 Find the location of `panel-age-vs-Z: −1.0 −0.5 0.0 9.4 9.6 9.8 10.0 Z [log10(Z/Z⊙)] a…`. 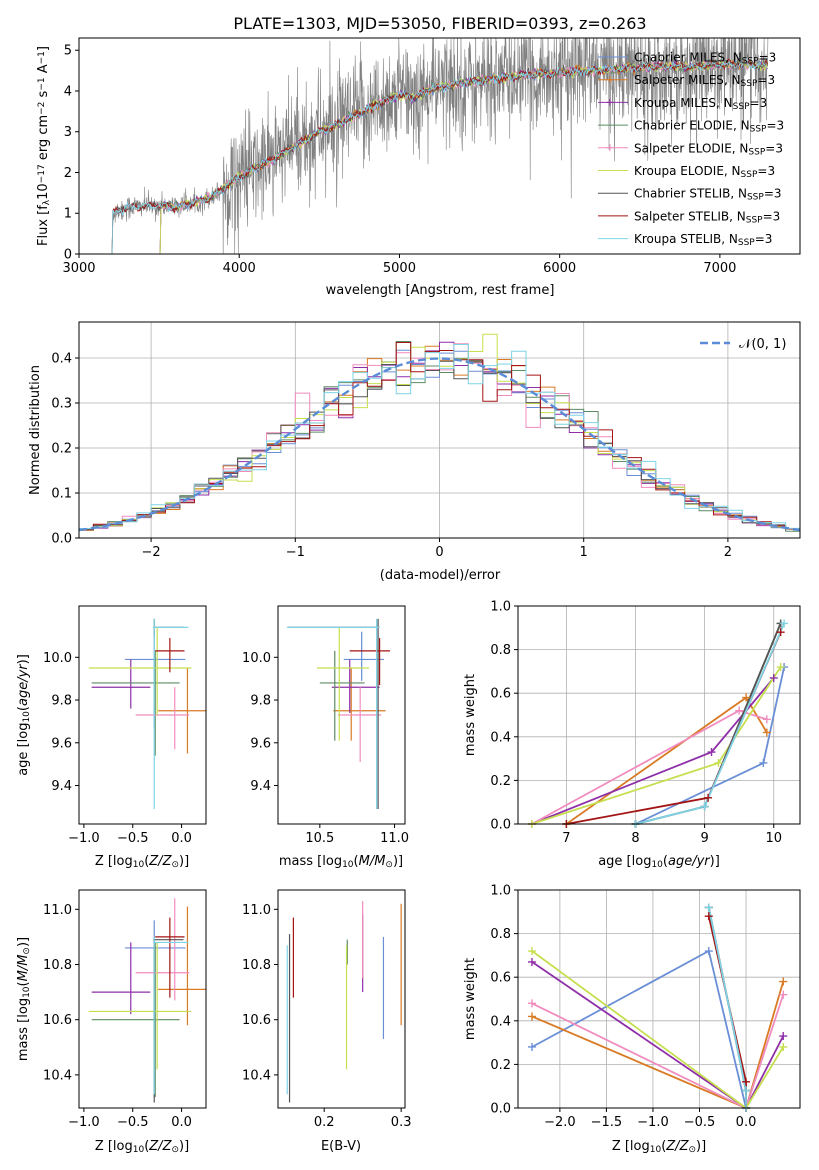

panel-age-vs-Z: −1.0 −0.5 0.0 9.4 9.6 9.8 10.0 Z [log10(Z/Z⊙)] a… is located at coordinates (111, 737).